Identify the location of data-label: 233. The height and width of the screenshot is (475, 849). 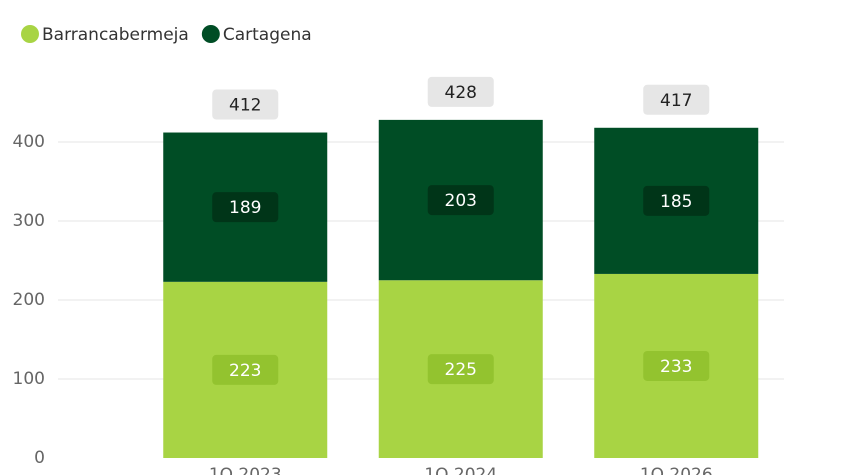
(676, 367).